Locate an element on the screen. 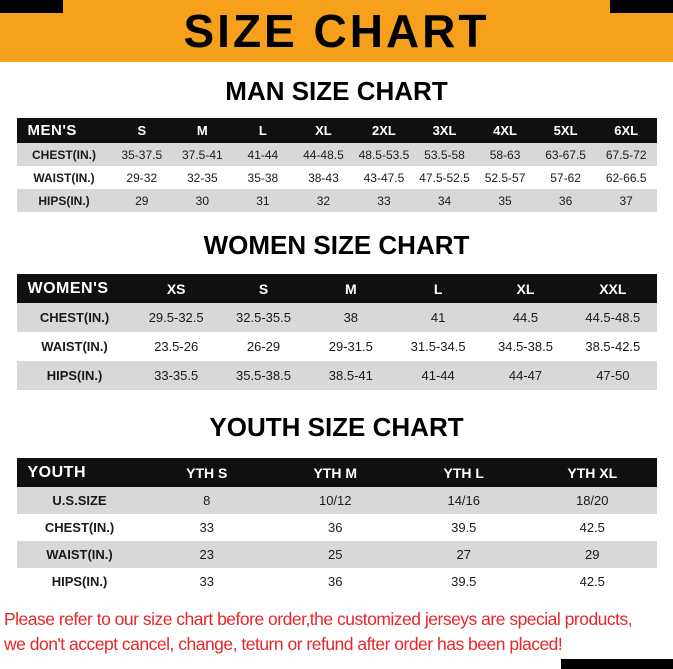  banner-corner-left is located at coordinates (31, 6).